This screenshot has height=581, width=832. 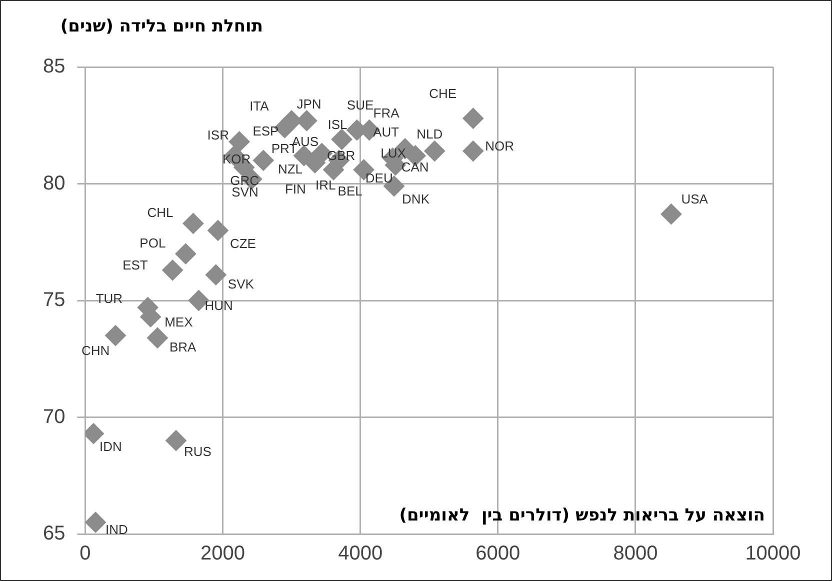 What do you see at coordinates (350, 190) in the screenshot?
I see `series-label: BEL` at bounding box center [350, 190].